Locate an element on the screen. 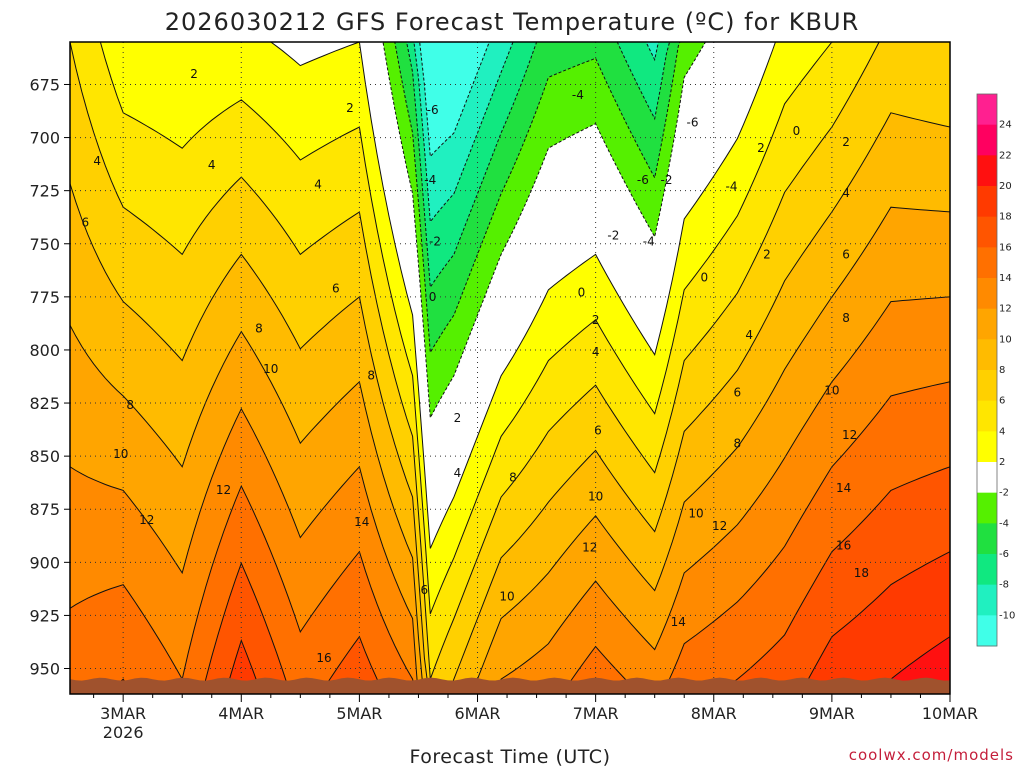  legend-label: -2 is located at coordinates (1004, 493).